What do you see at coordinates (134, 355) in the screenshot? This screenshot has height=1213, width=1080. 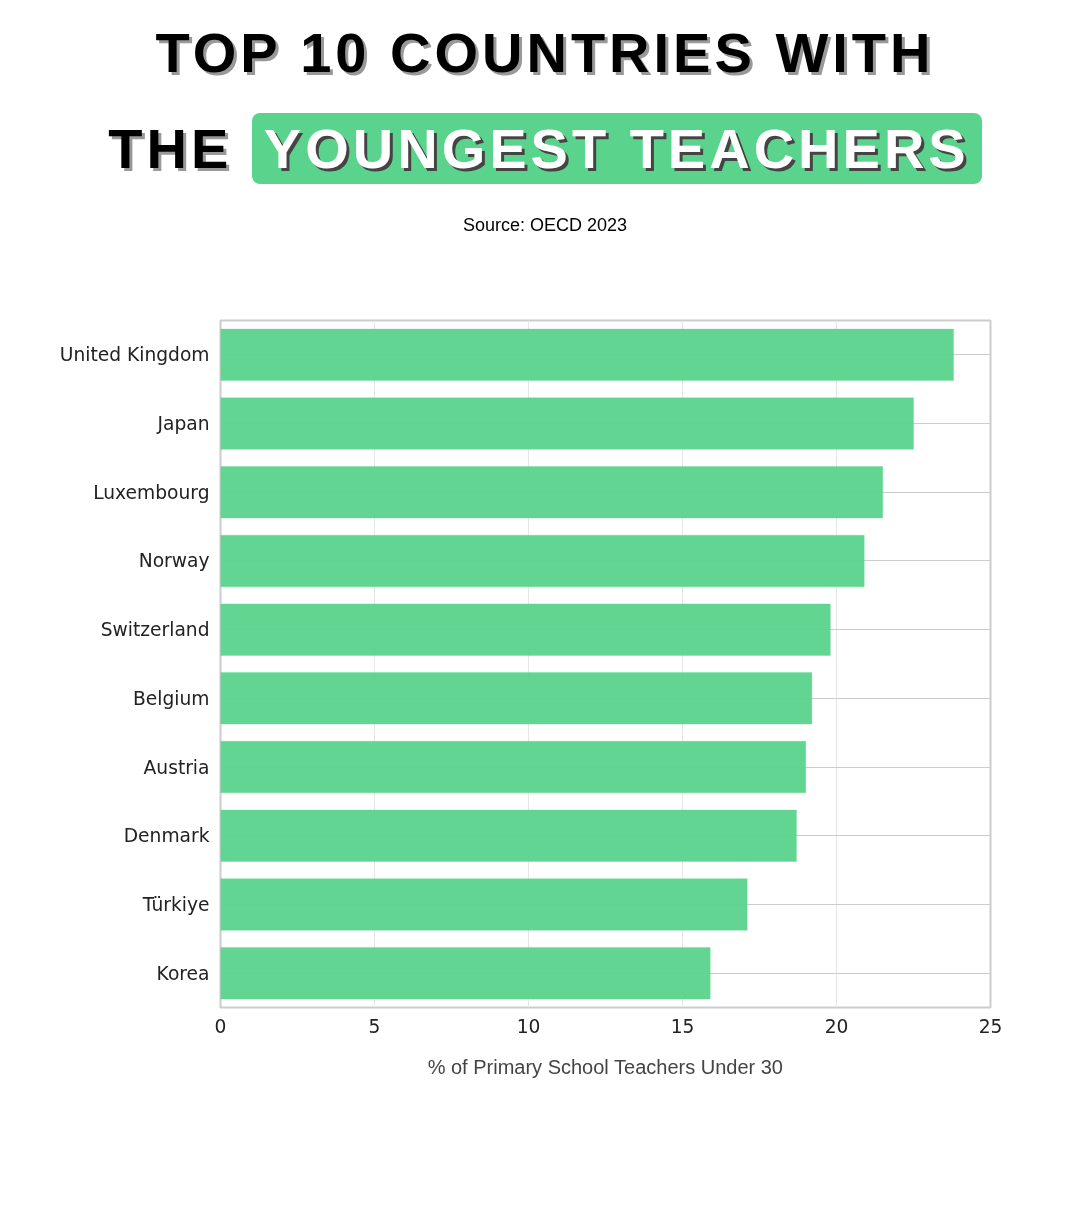 I see `y-tick-label: United Kingdom` at bounding box center [134, 355].